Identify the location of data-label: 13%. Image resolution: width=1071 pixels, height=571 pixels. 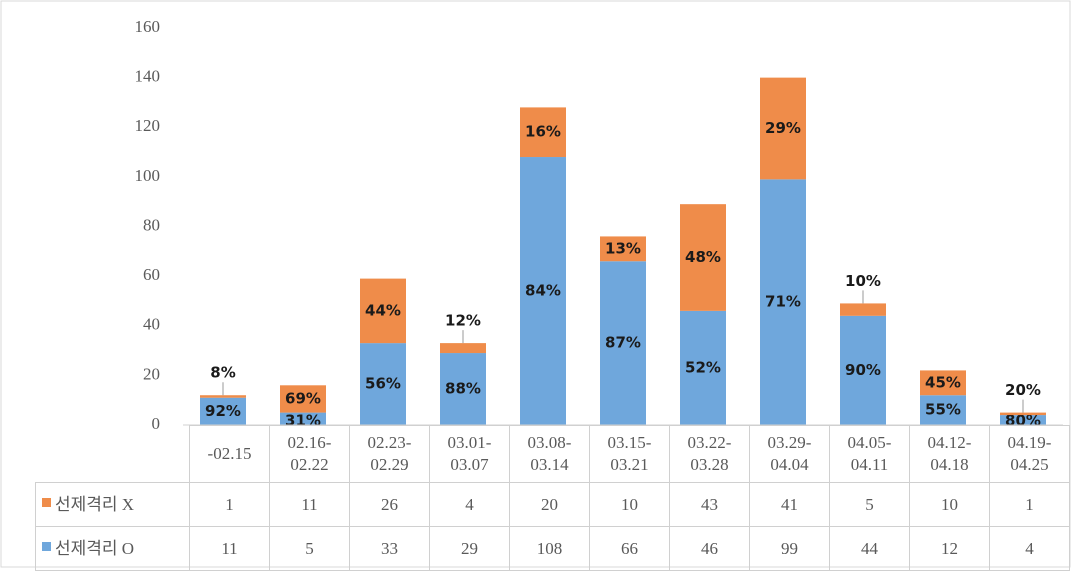
(623, 248).